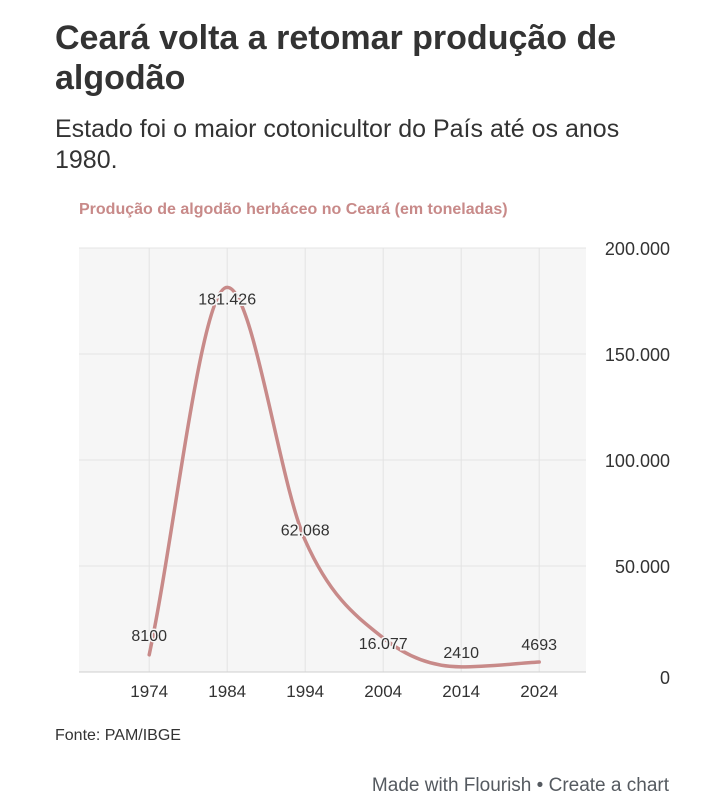 The height and width of the screenshot is (806, 703). What do you see at coordinates (637, 355) in the screenshot?
I see `y-tick-label: 150.000` at bounding box center [637, 355].